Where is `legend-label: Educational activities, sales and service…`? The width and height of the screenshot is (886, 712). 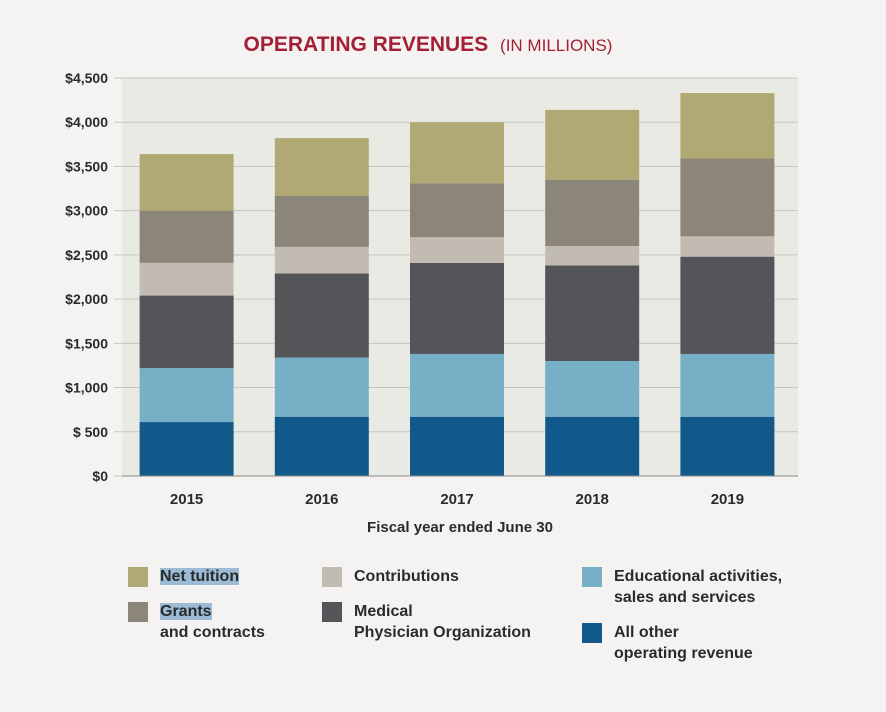
legend-label: Educational activities, sales and service… is located at coordinates (698, 587).